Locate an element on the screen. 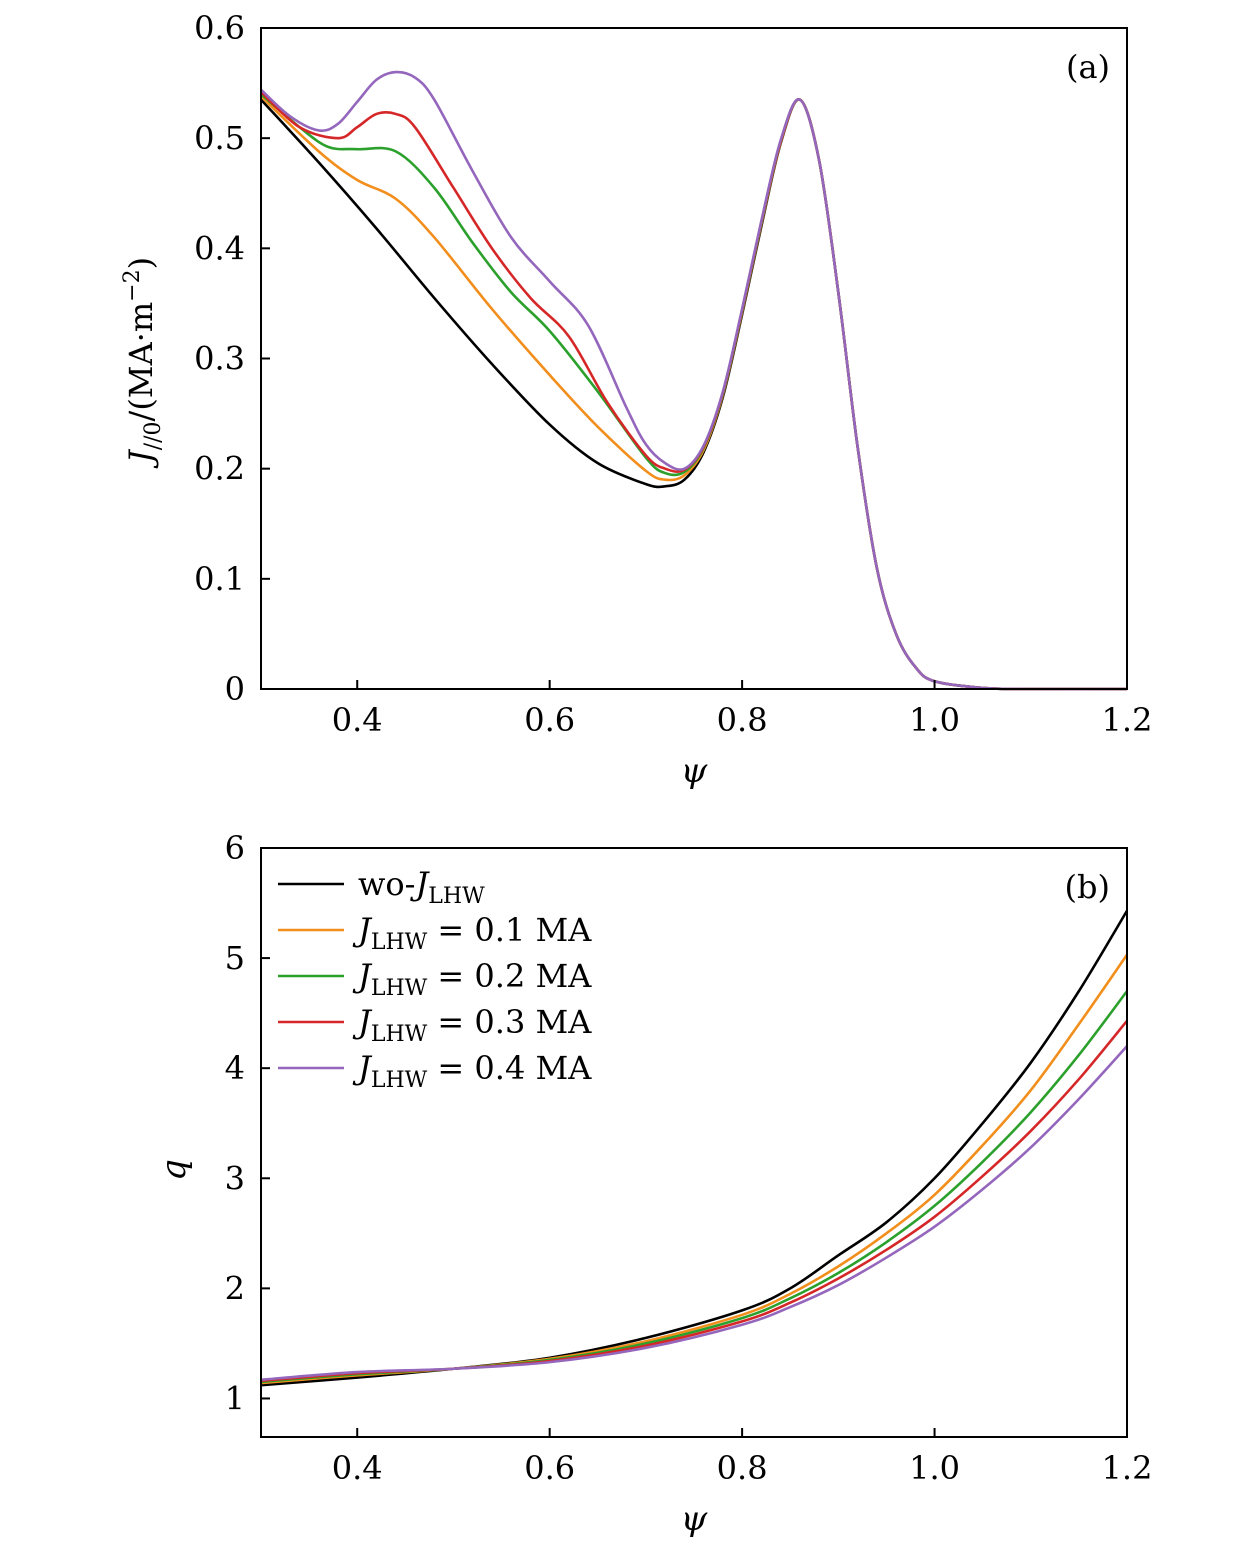  panel-a-ylabel: J//0/(MA·m−2) is located at coordinates (143, 363).